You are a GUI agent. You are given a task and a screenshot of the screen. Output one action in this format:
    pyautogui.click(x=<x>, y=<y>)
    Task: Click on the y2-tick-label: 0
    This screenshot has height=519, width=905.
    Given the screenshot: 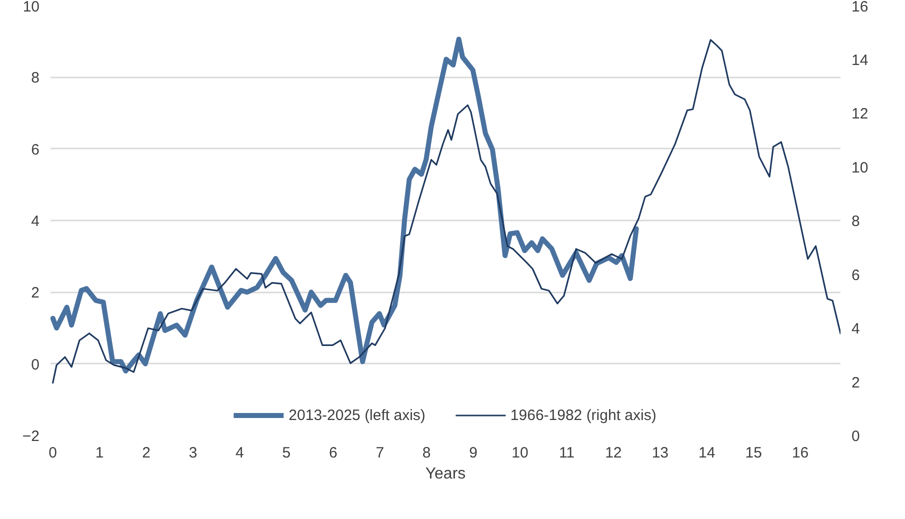 What is the action you would take?
    pyautogui.click(x=856, y=436)
    